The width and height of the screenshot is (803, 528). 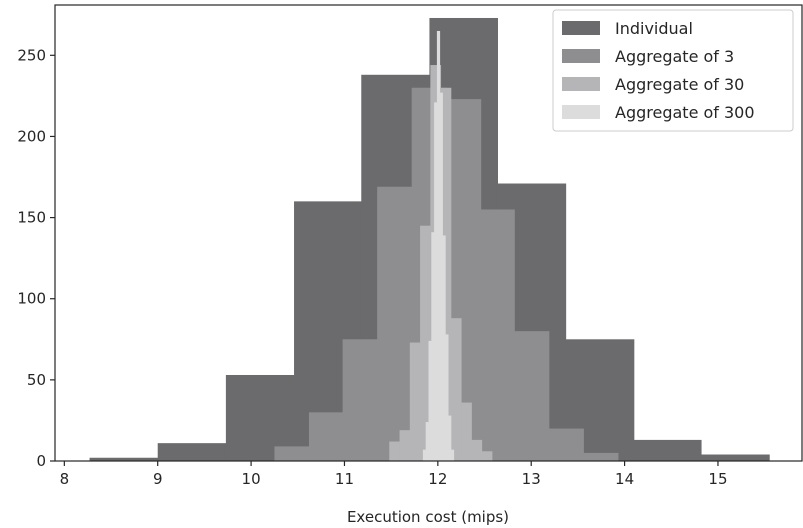 I want to click on x-tick-label: 15, so click(x=717, y=479).